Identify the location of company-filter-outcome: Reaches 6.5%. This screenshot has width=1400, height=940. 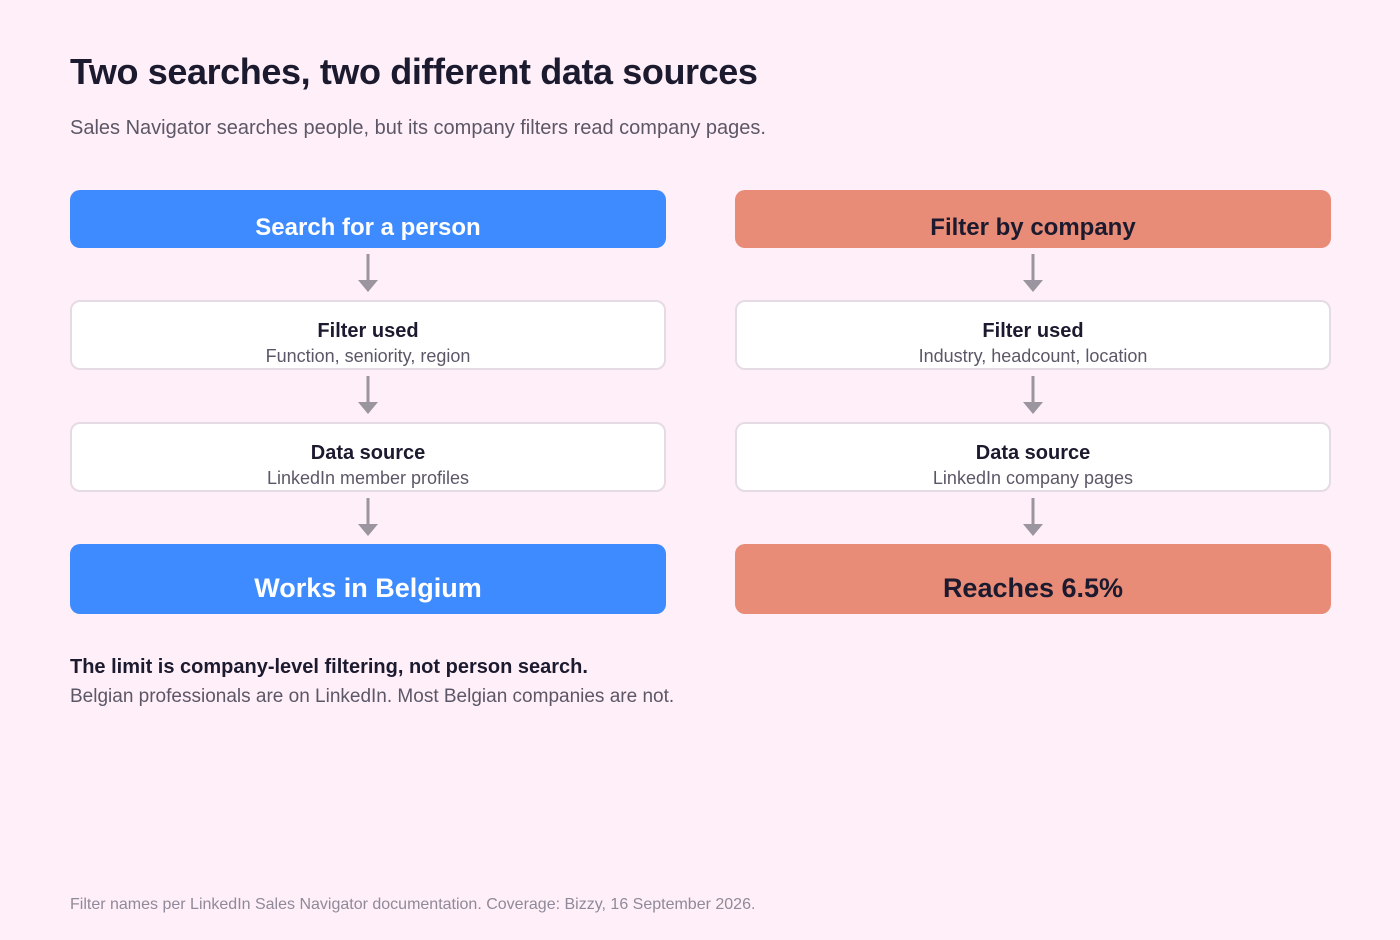
(1033, 579).